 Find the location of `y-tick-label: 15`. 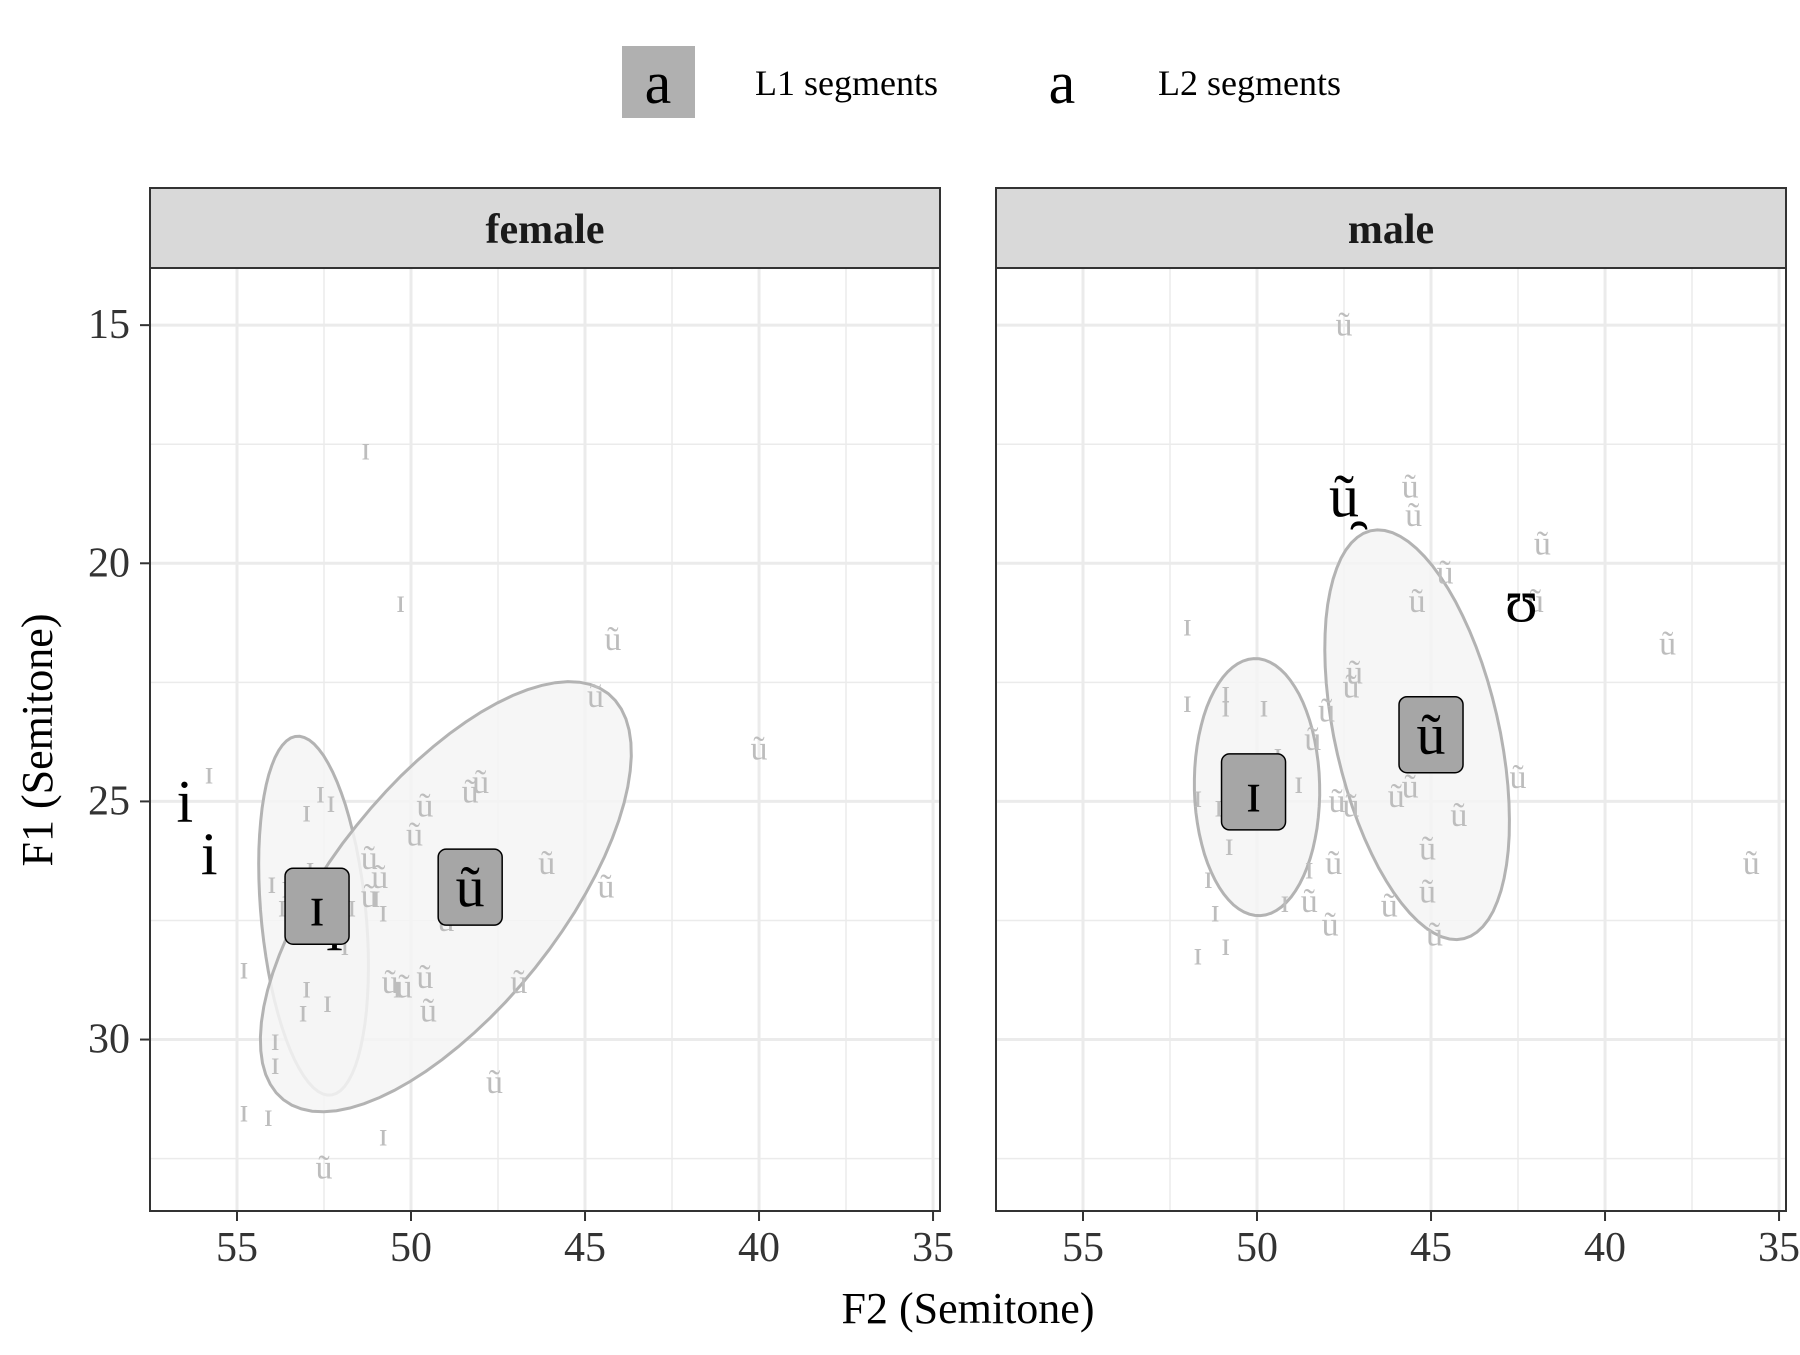

y-tick-label: 15 is located at coordinates (109, 325).